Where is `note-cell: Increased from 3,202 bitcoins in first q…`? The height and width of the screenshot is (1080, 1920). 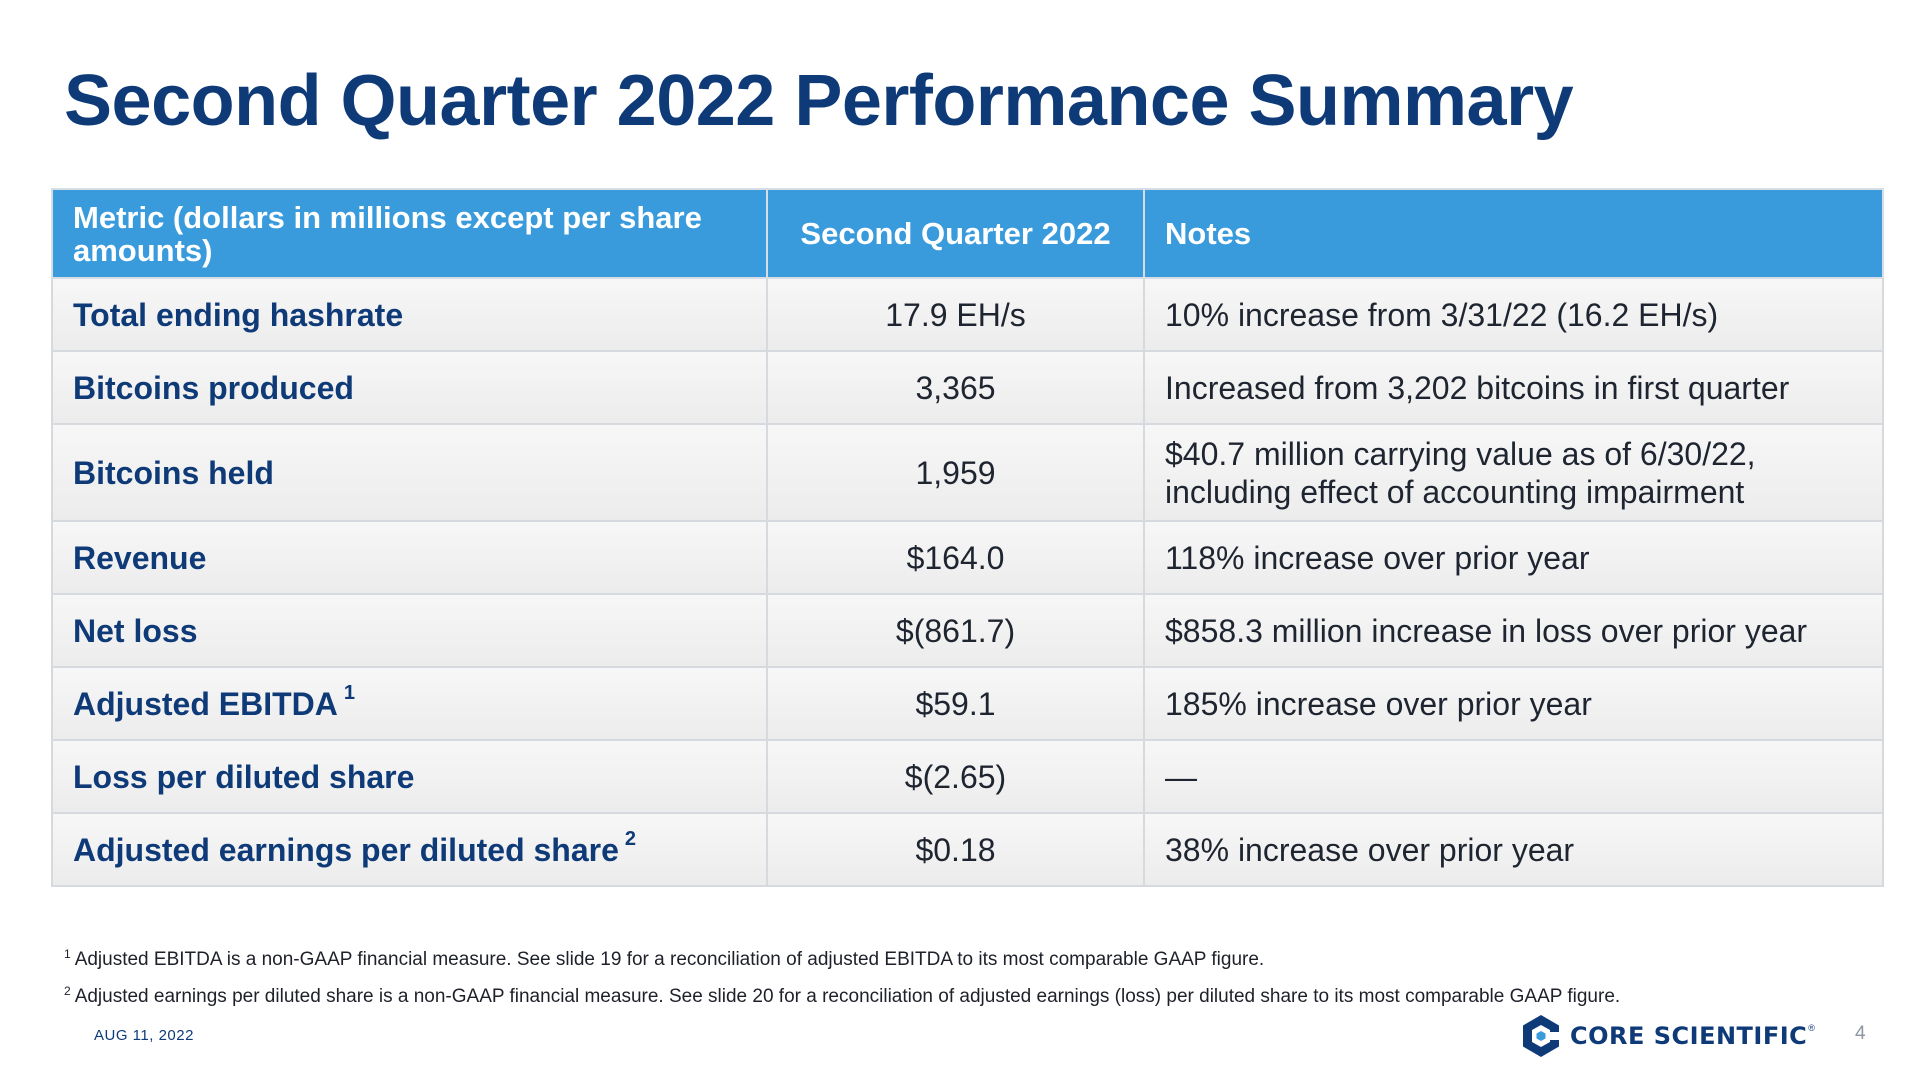
note-cell: Increased from 3,202 bitcoins in first q… is located at coordinates (1513, 387).